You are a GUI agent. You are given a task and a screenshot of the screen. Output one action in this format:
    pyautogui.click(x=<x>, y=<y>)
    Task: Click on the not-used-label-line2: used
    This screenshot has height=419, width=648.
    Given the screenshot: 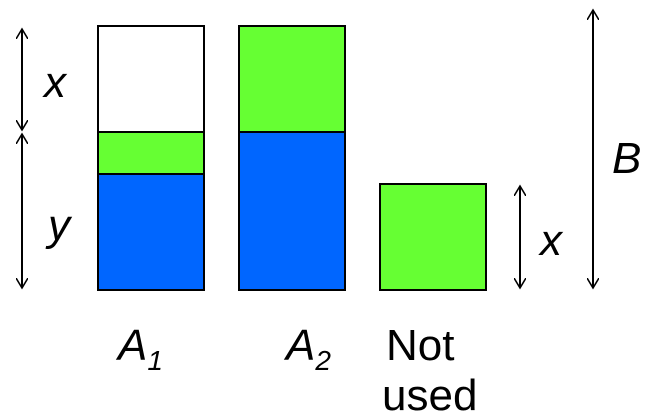 What is the action you would take?
    pyautogui.click(x=429, y=395)
    